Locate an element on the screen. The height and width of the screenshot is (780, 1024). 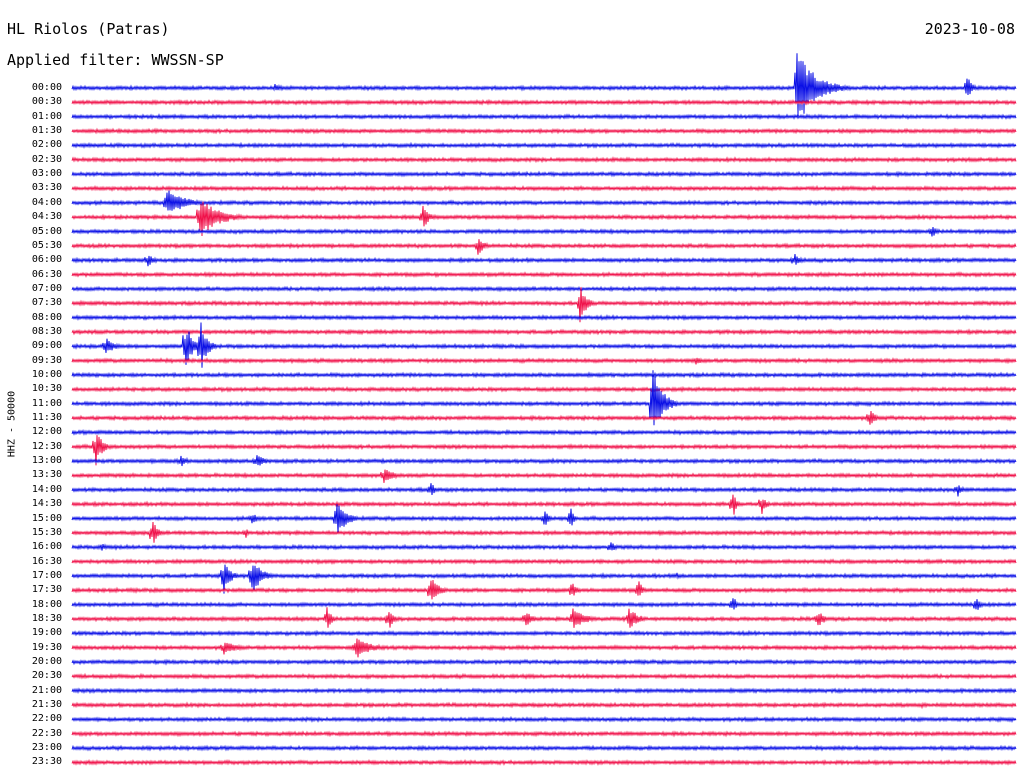
time-label: 08:30 is located at coordinates (46, 331).